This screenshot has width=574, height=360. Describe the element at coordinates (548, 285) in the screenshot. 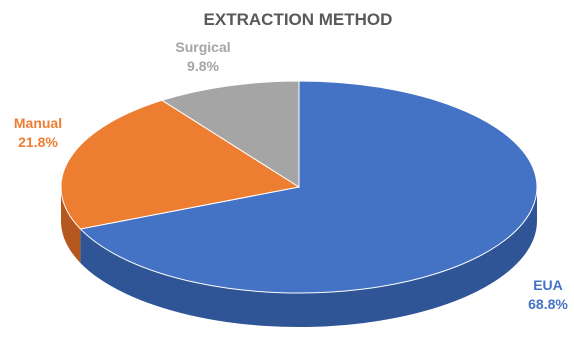

I see `slice-label-eua: EUA` at that location.